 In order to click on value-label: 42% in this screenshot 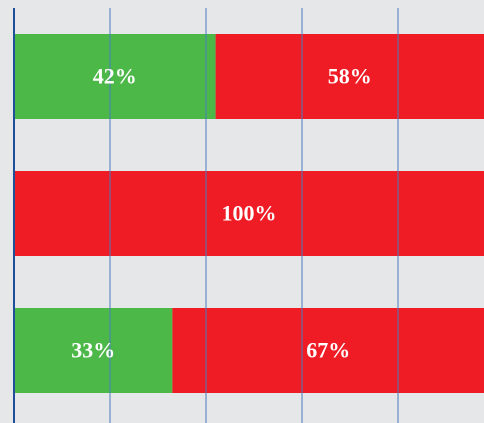, I will do `click(115, 76)`.